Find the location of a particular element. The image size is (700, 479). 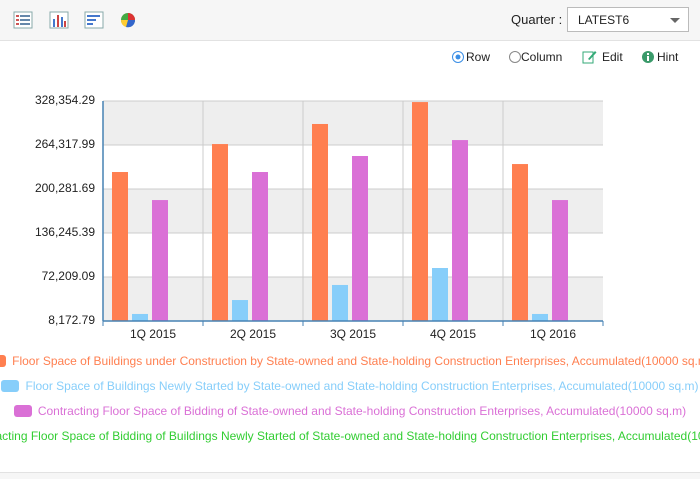

hint-option: Hint is located at coordinates (668, 57).